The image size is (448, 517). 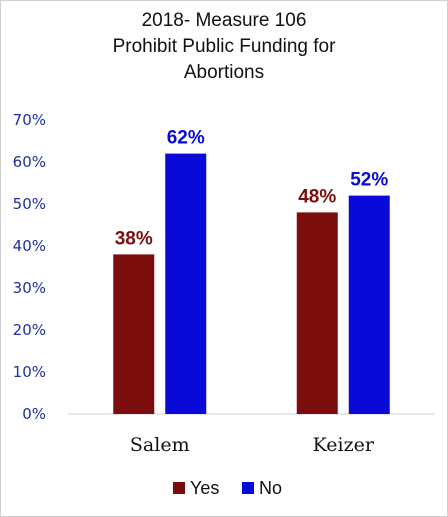 What do you see at coordinates (29, 120) in the screenshot?
I see `y-tick-label-70: 70%` at bounding box center [29, 120].